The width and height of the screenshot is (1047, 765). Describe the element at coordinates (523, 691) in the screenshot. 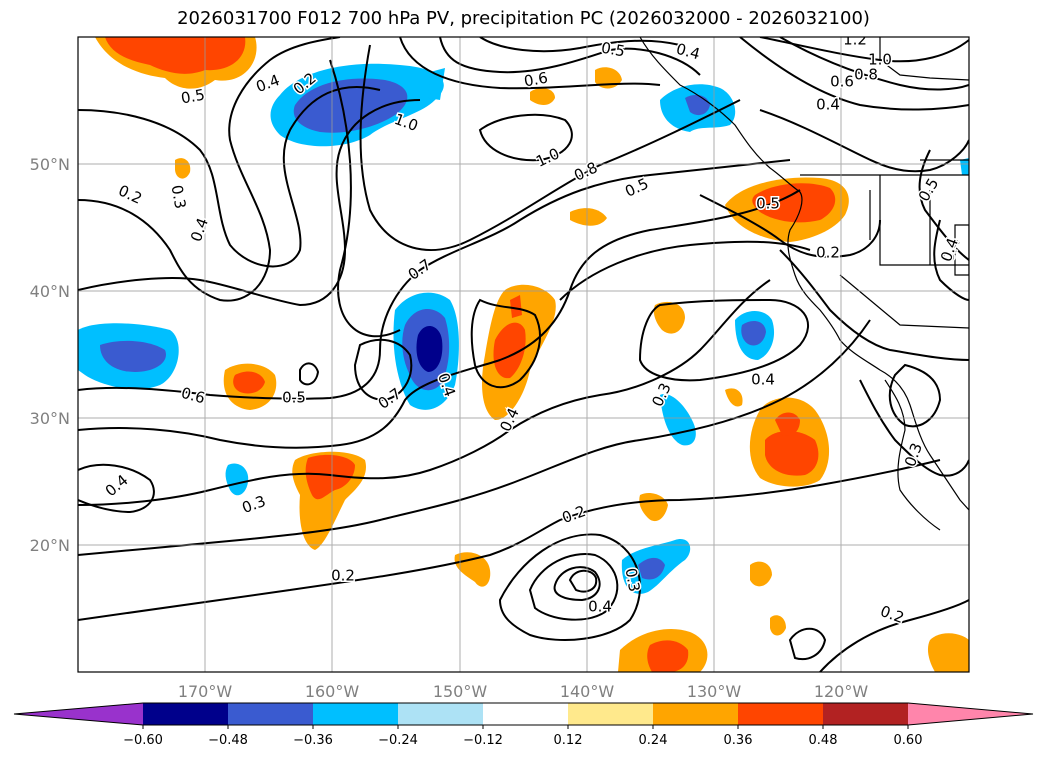

I see `lon-axis: 170°W 160°W 150°W 140°W 130°W 120°W` at that location.